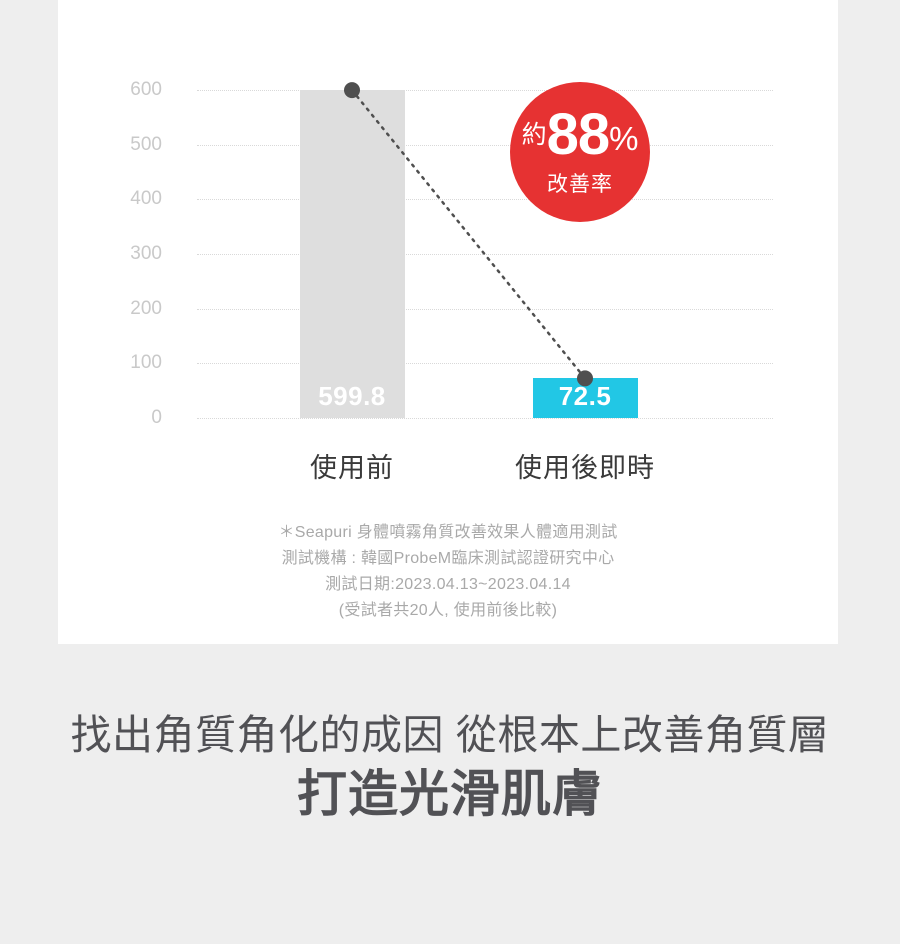 This screenshot has width=900, height=944. What do you see at coordinates (448, 532) in the screenshot?
I see `footnote-line: ＊Seapuri 身體噴霧角質改善效果人體適用測試` at bounding box center [448, 532].